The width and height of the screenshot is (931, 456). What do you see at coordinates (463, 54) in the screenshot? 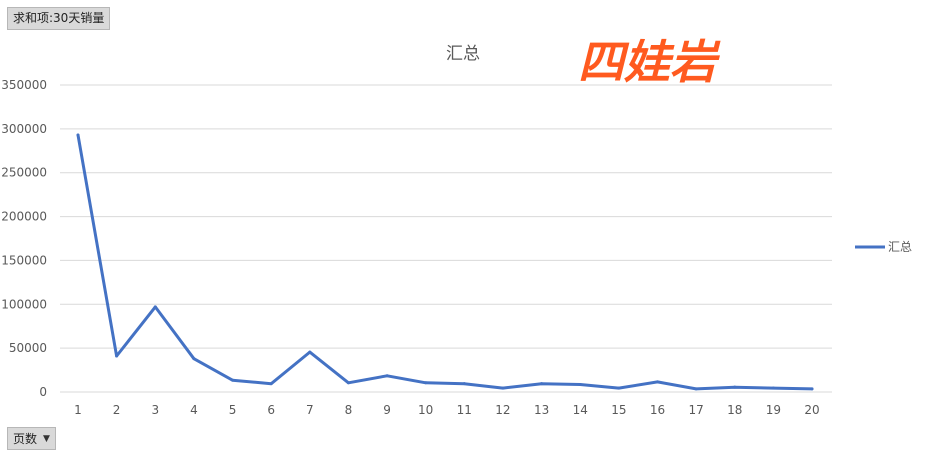
I see `chart-title: 汇总` at bounding box center [463, 54].